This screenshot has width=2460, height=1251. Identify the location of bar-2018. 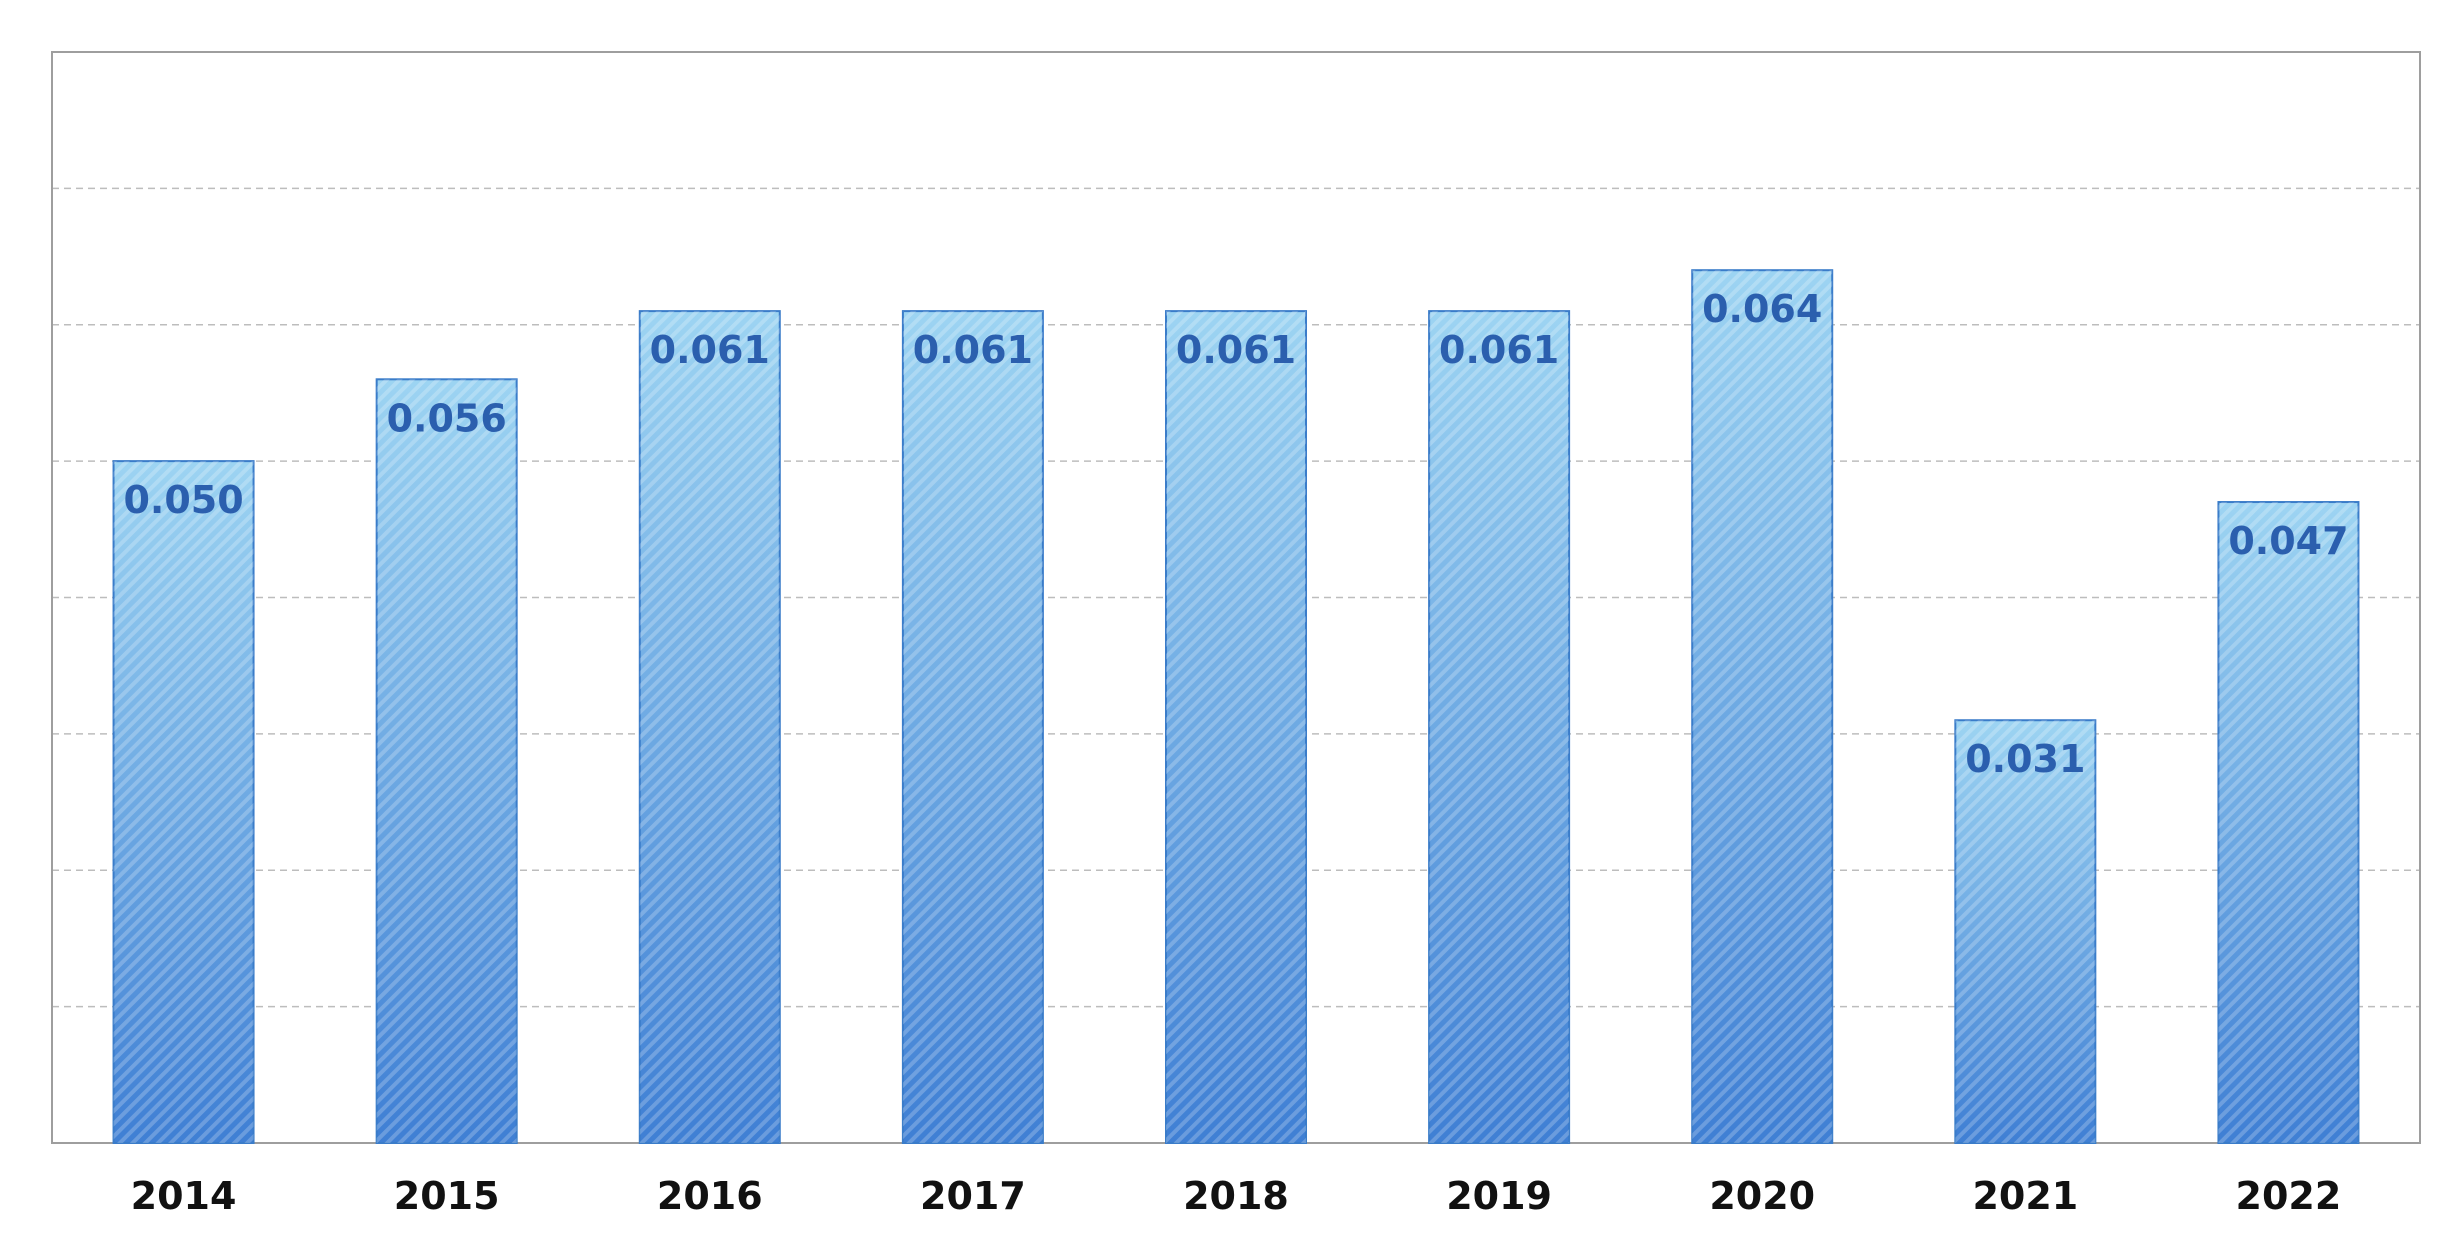
(1236, 727).